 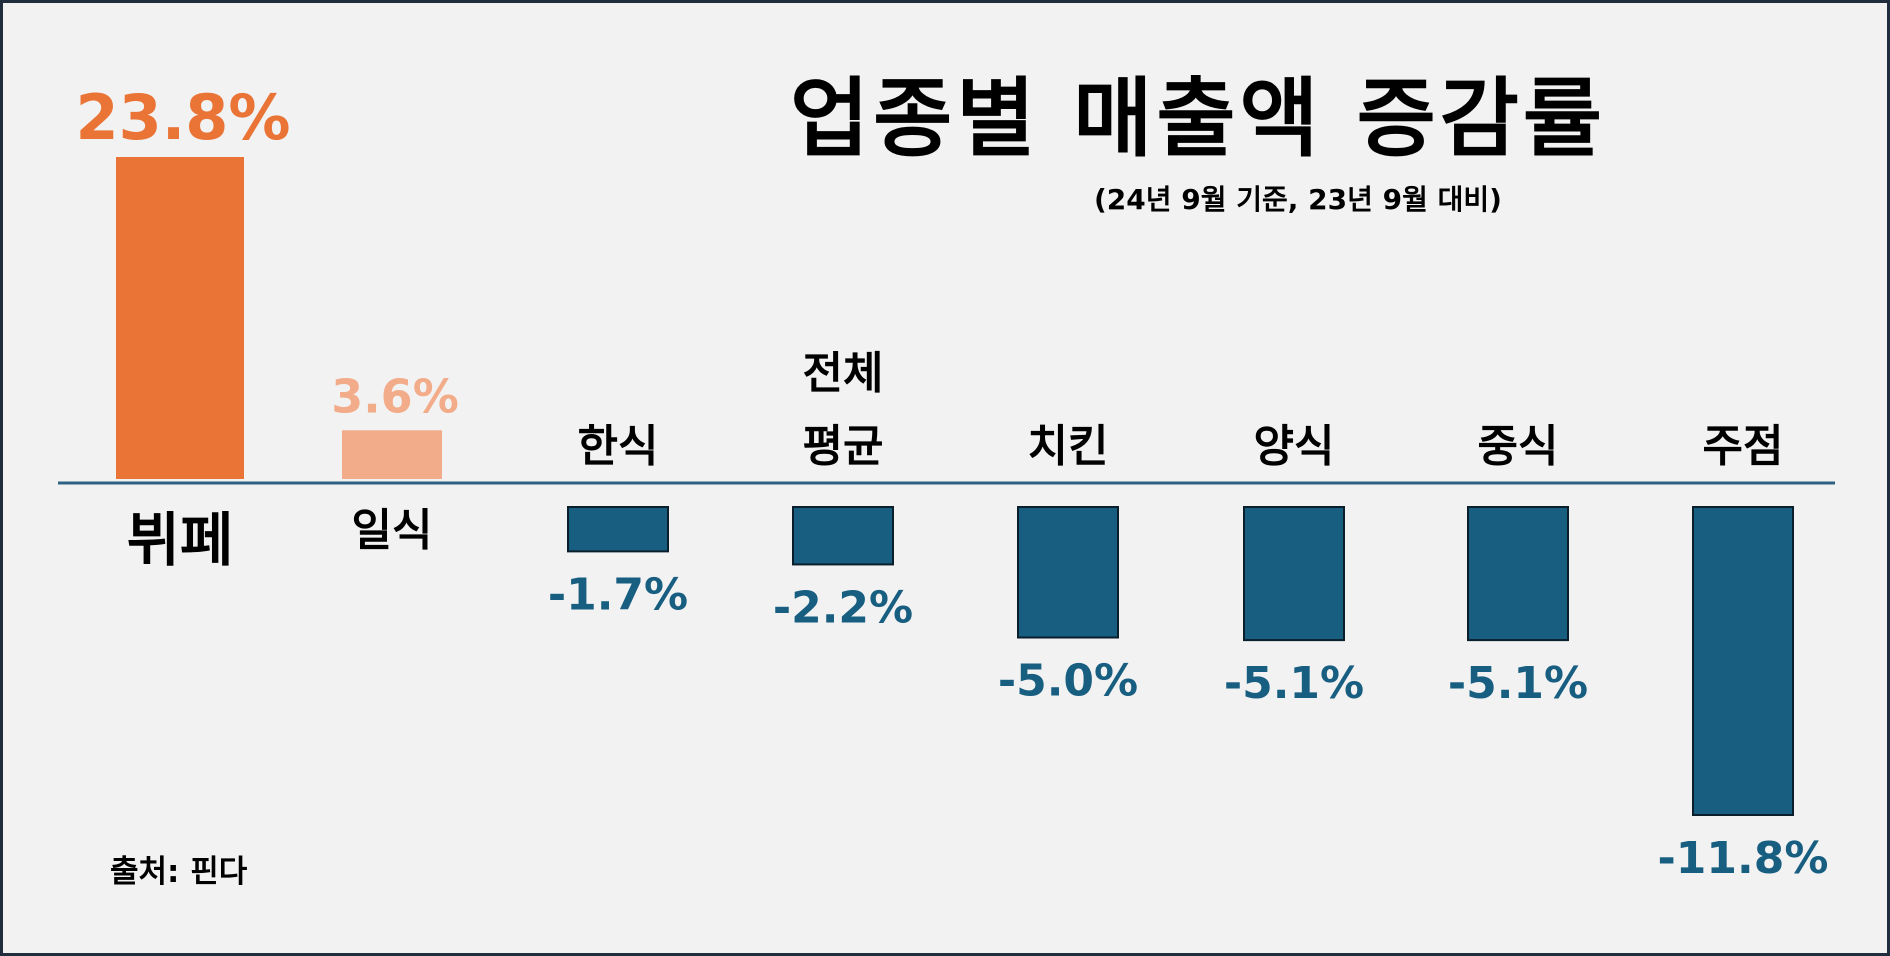 What do you see at coordinates (1068, 681) in the screenshot?
I see `value-label-4: -5.0%` at bounding box center [1068, 681].